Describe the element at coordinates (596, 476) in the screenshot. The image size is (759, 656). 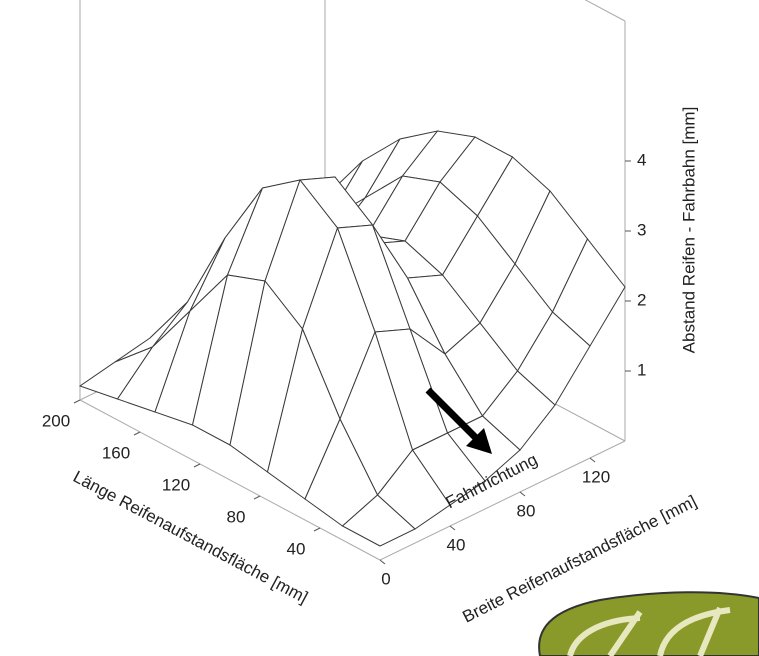
I see `y-tick-label: 120` at that location.